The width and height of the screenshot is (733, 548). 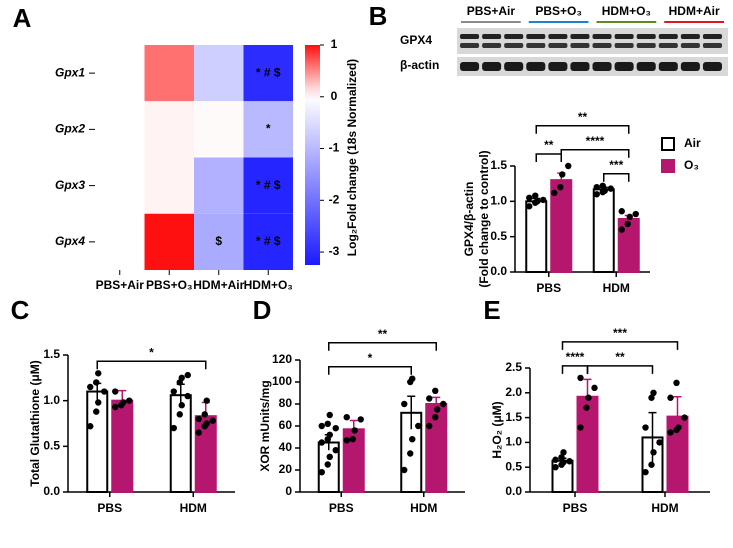 I want to click on y-tick-label: 100, so click(x=282, y=381).